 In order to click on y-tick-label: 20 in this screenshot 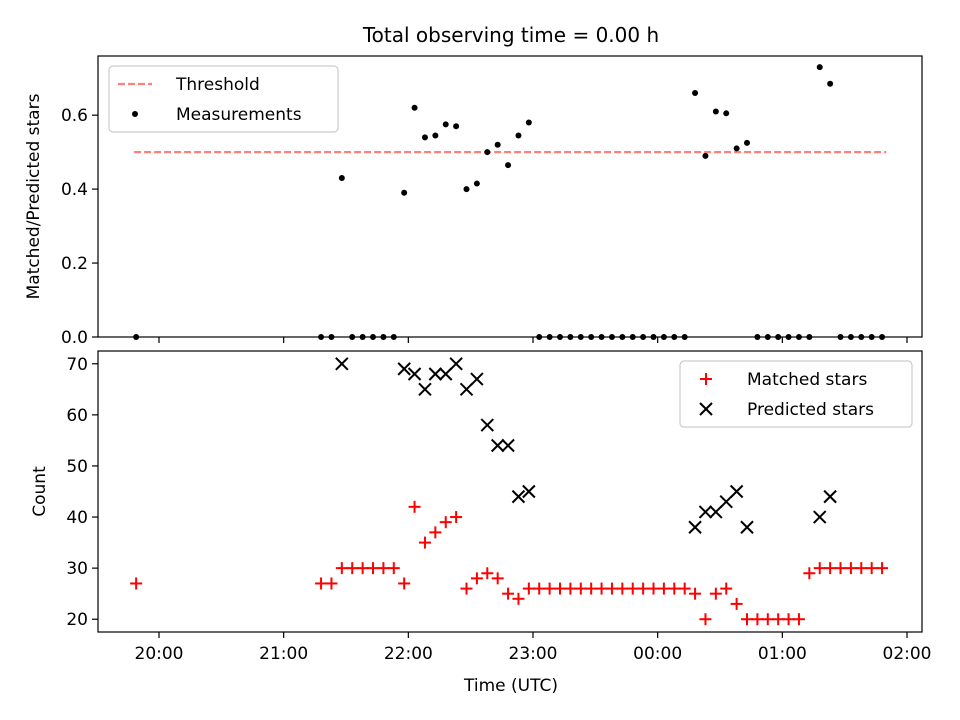, I will do `click(77, 620)`.